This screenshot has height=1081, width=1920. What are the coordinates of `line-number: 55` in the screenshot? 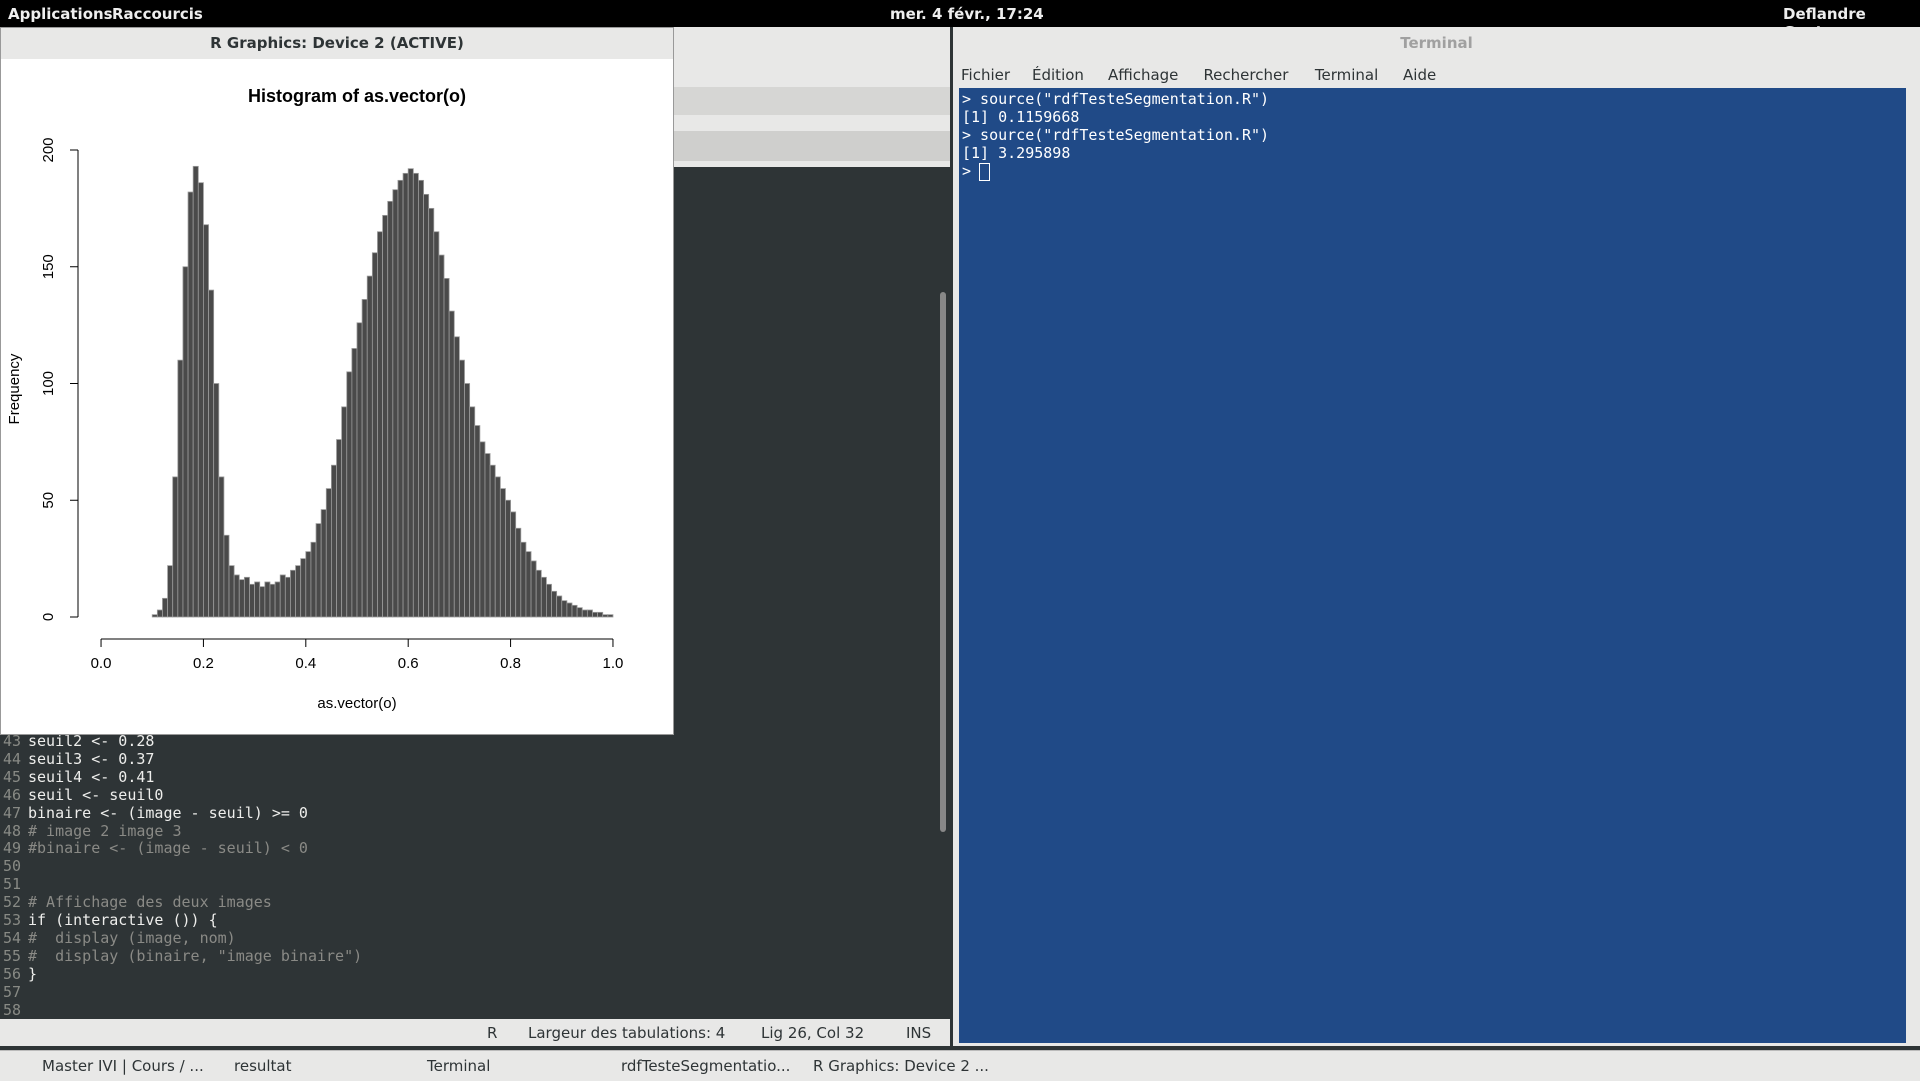 It's located at (12, 955).